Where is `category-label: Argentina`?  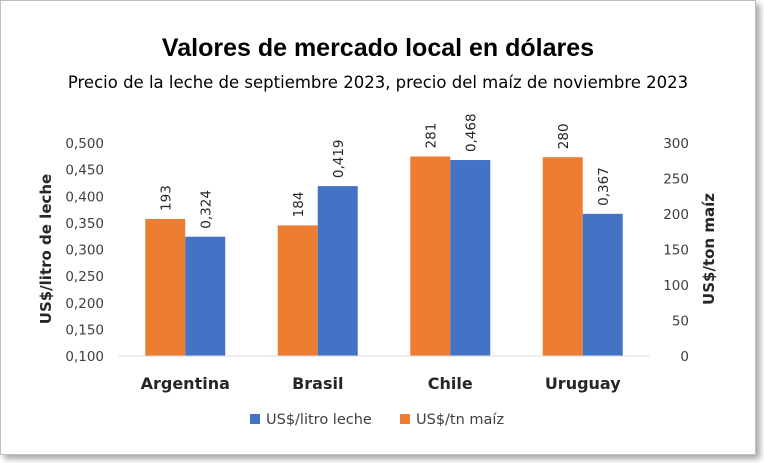
category-label: Argentina is located at coordinates (185, 383).